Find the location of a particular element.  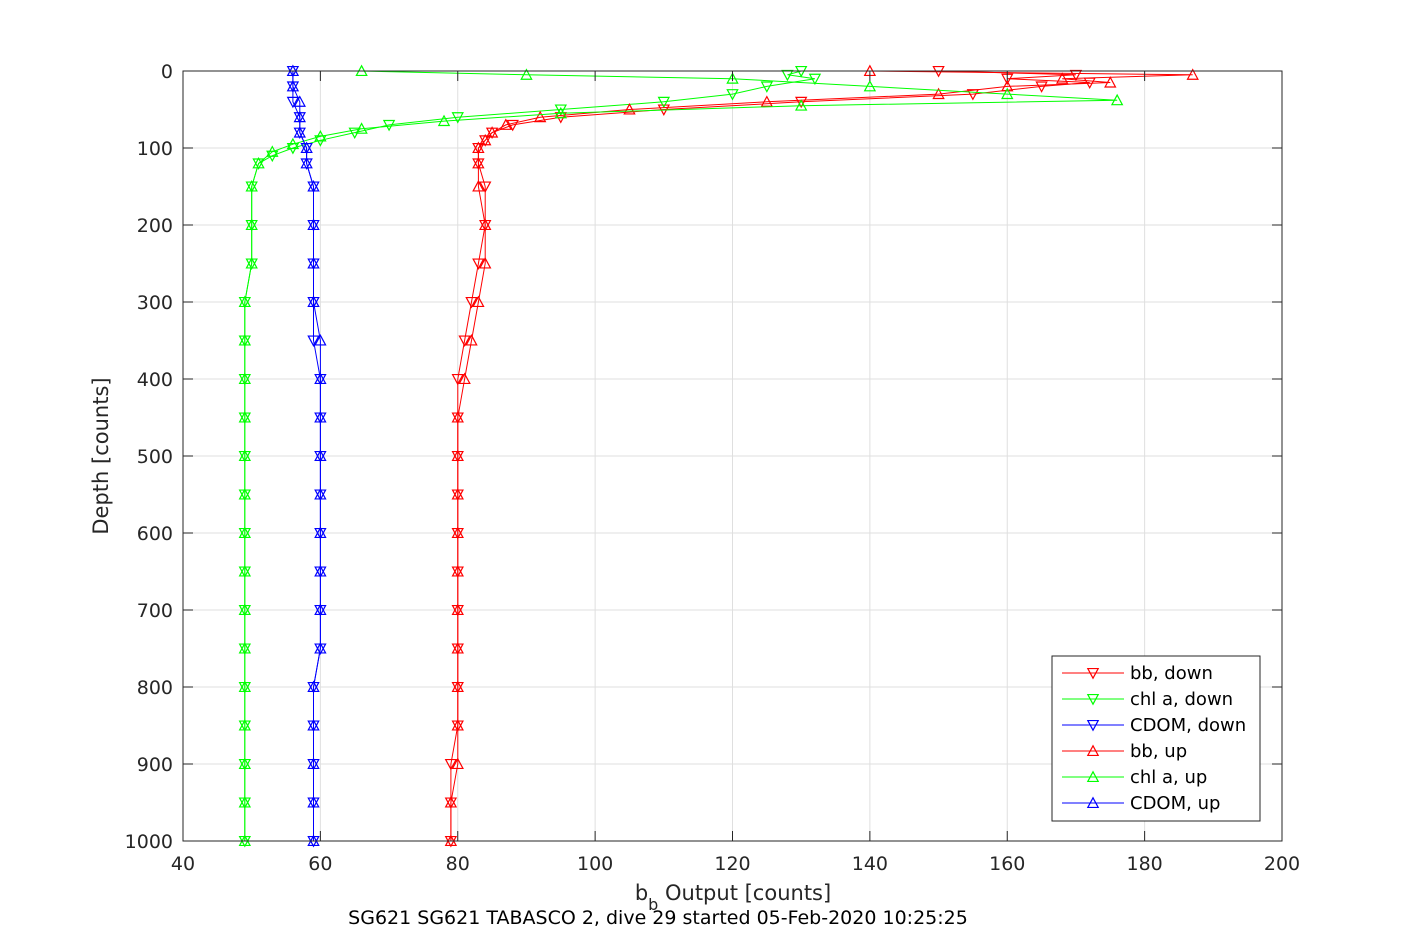

y-tick-label: 600 is located at coordinates (155, 534).